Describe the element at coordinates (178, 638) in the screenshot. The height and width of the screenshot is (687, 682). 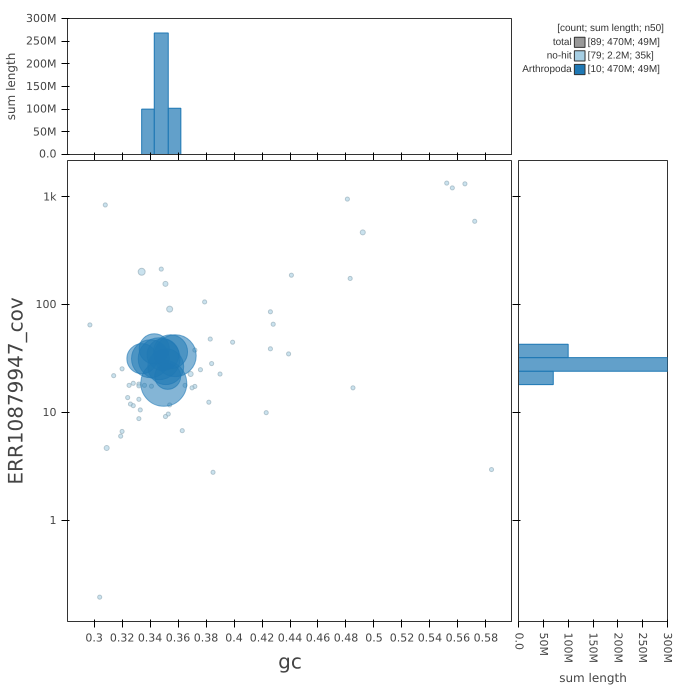
I see `x-tick-label: 0.36` at that location.